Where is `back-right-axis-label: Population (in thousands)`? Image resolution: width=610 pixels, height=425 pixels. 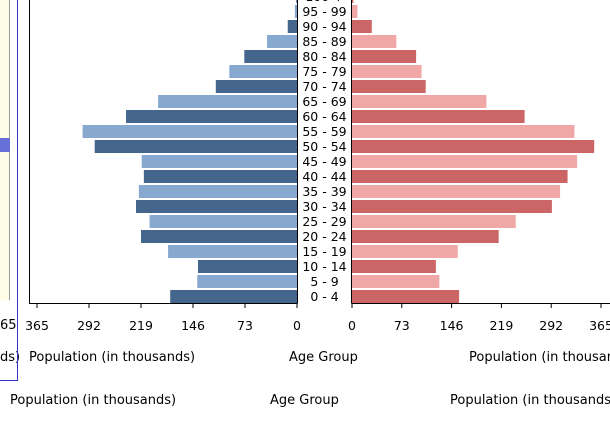 back-right-axis-label: Population (in thousands) is located at coordinates (530, 400).